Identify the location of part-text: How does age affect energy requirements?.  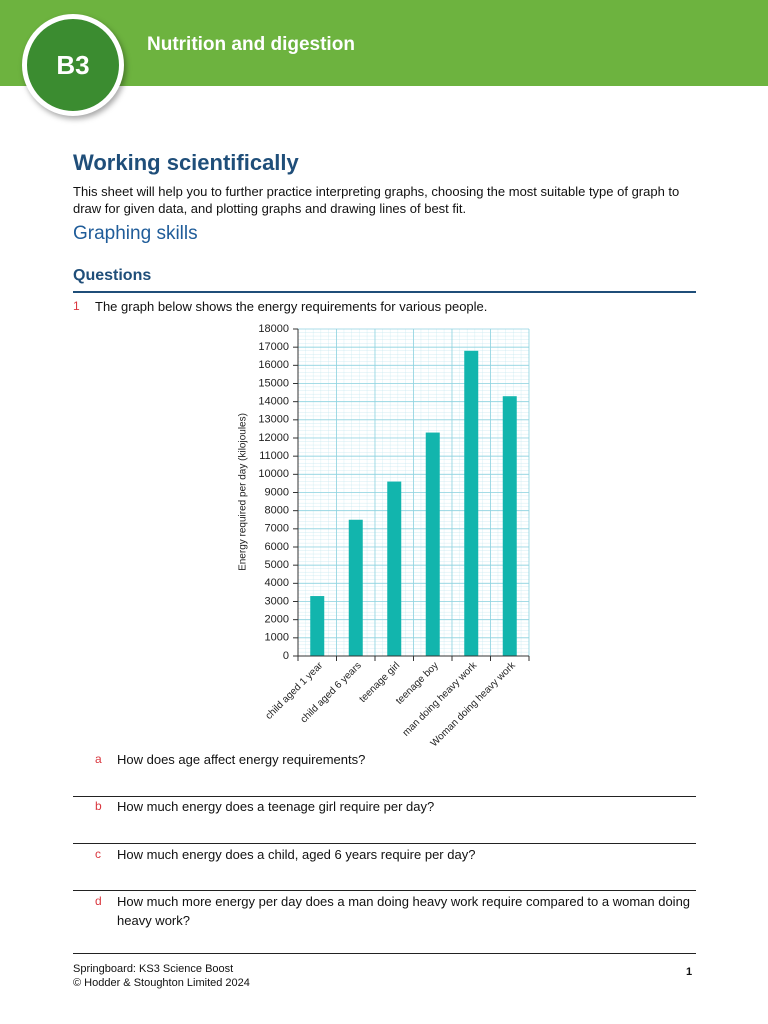
(241, 759).